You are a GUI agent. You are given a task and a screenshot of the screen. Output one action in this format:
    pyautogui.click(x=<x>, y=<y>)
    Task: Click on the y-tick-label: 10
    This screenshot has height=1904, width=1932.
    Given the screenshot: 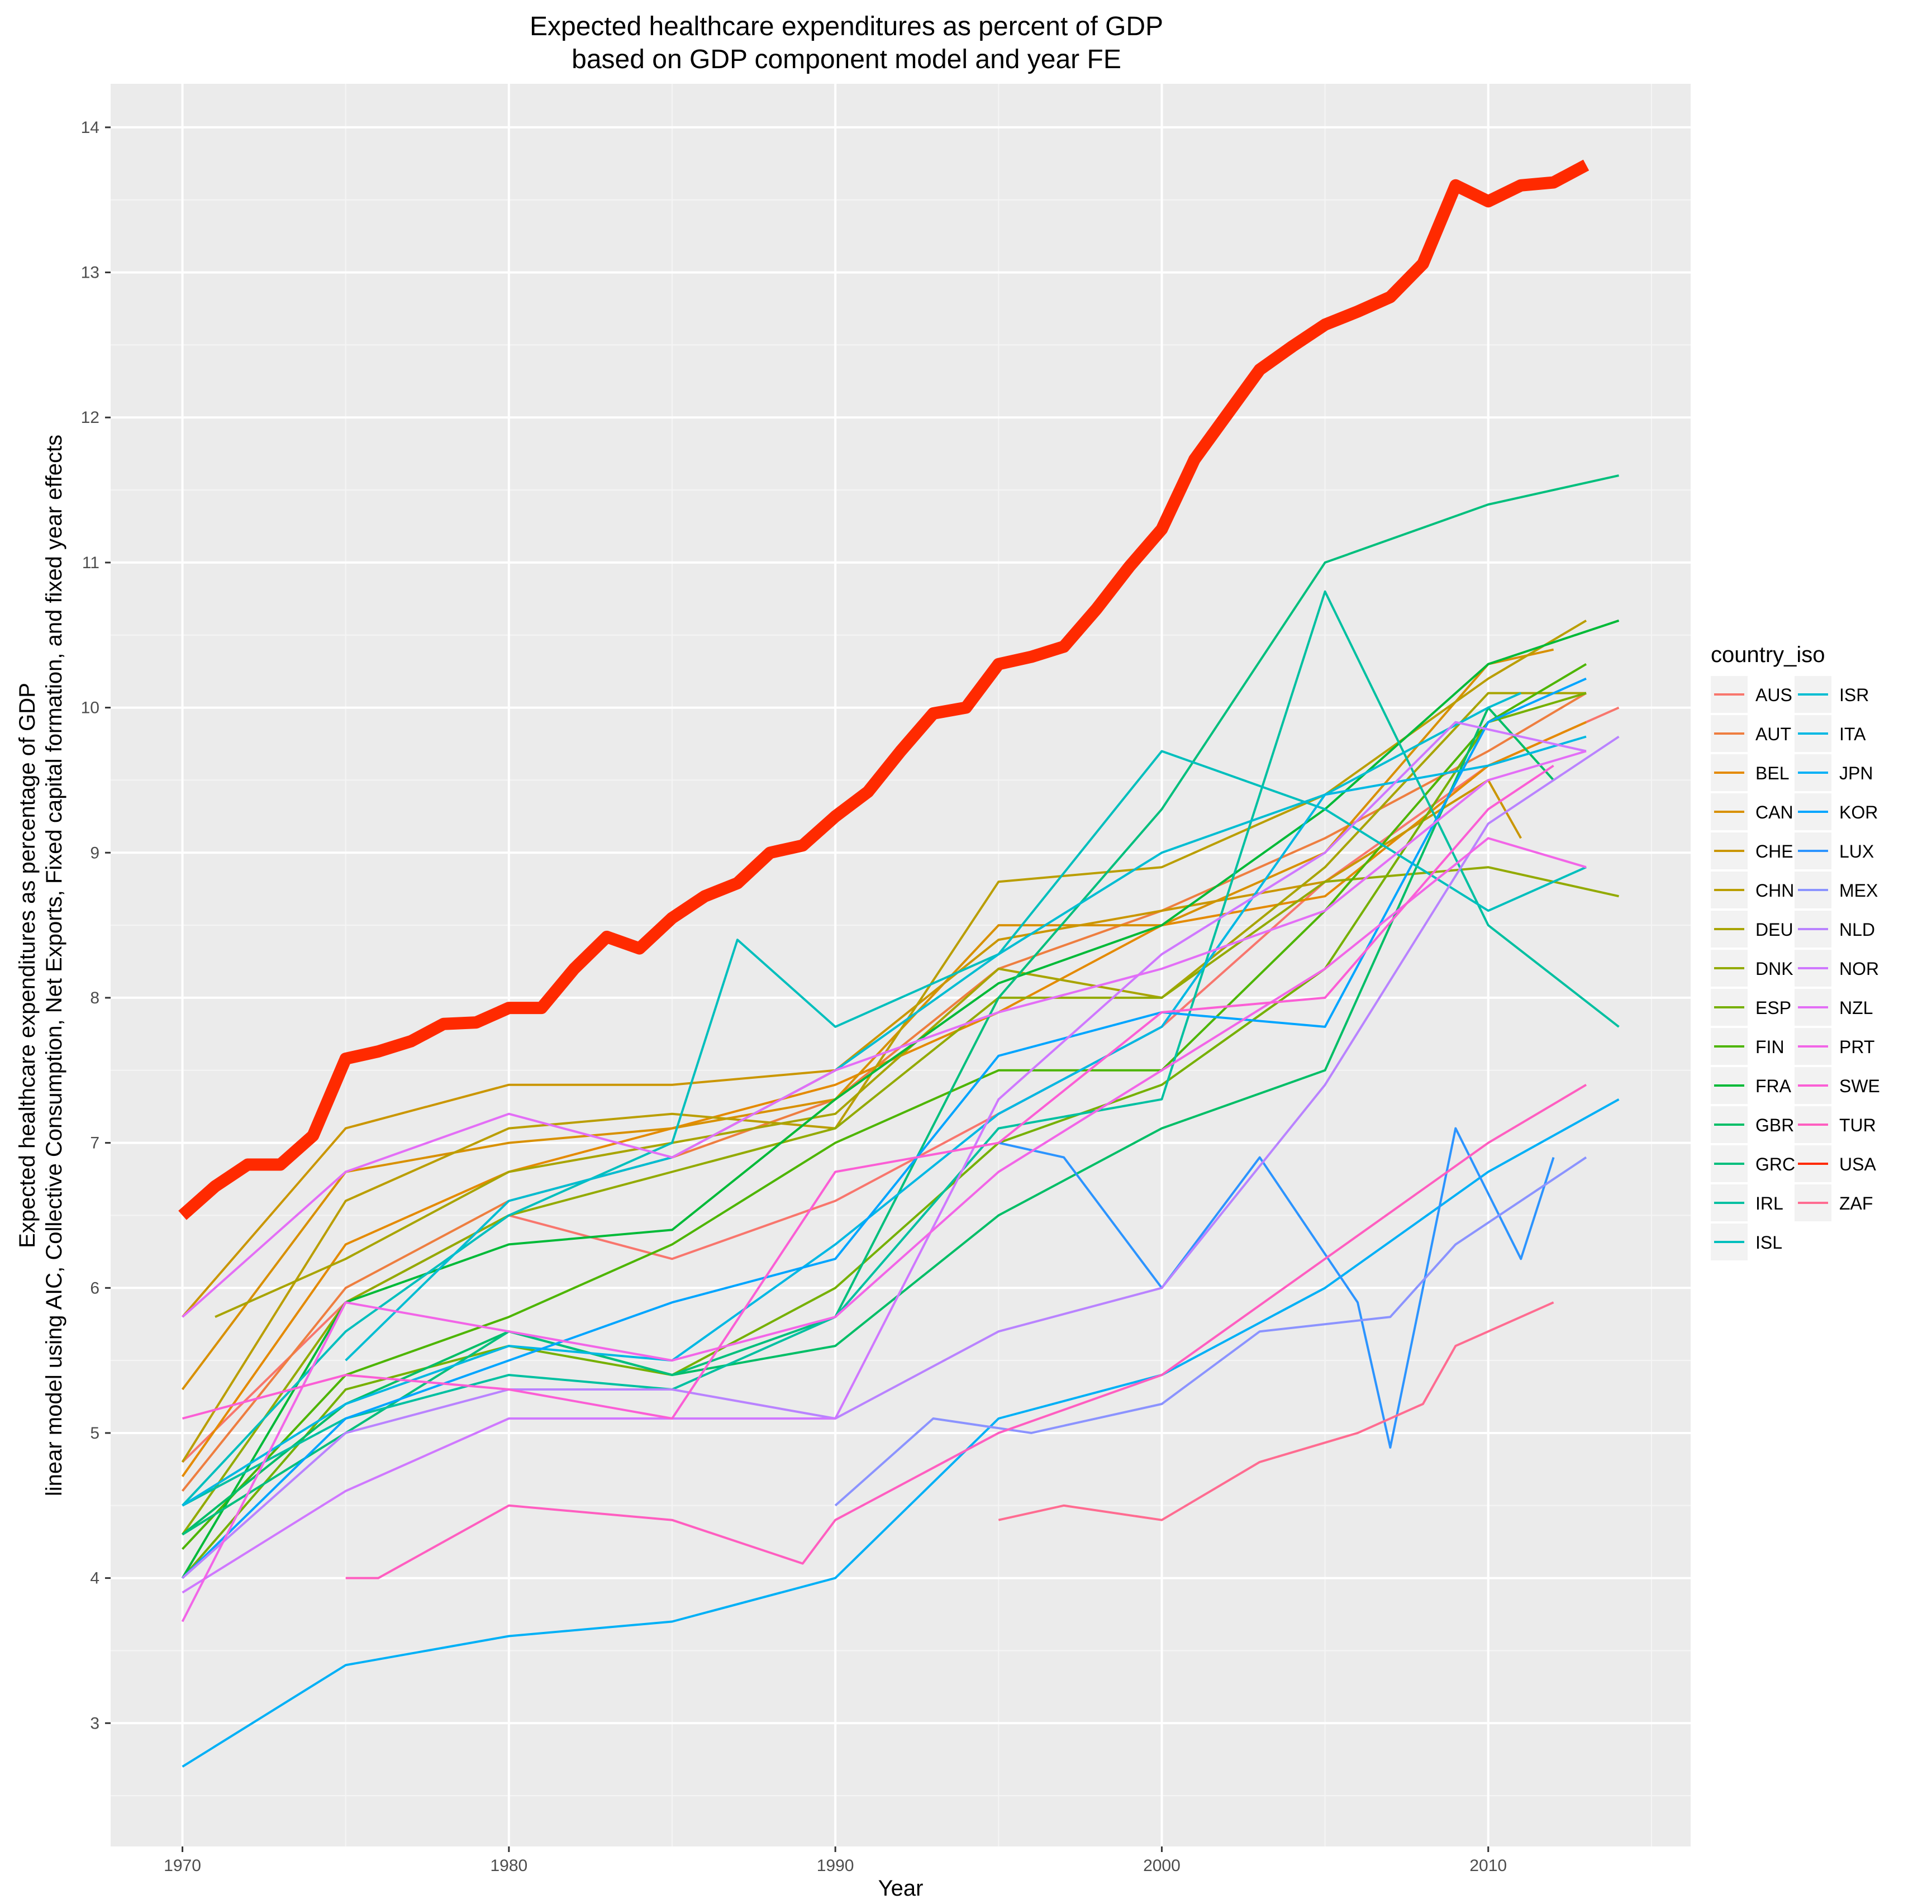 What is the action you would take?
    pyautogui.click(x=90, y=708)
    